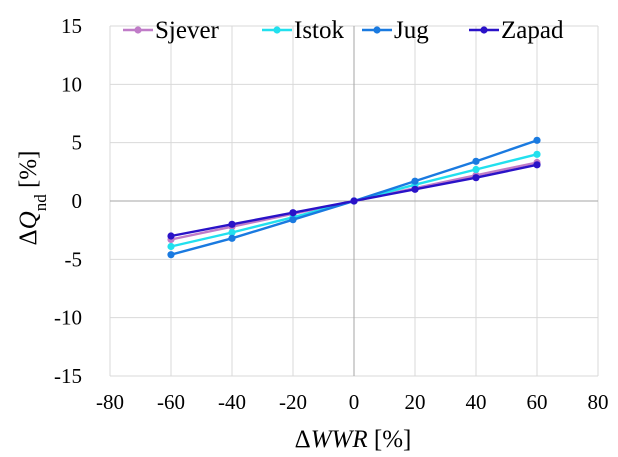 Image resolution: width=618 pixels, height=457 pixels. Describe the element at coordinates (77, 201) in the screenshot. I see `y-tick-label-3: 0` at that location.